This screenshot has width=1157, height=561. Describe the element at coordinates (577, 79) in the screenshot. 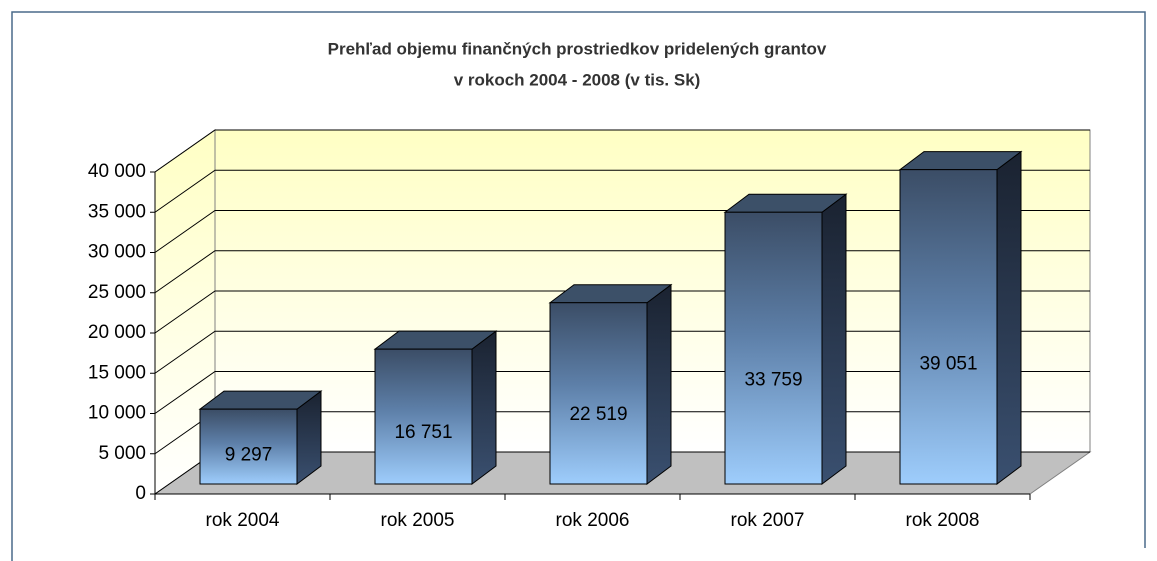

I see `chart-subtitle: v rokoch 2004 - 2008 (v tis. Sk)` at that location.